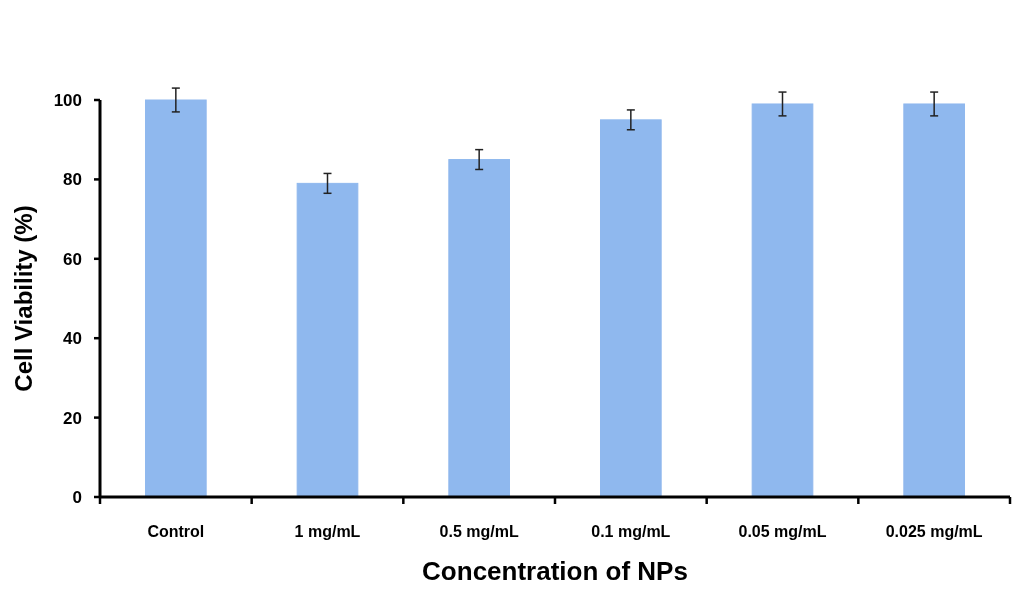  What do you see at coordinates (934, 531) in the screenshot?
I see `x-tick-label: 0.025 mg/mL` at bounding box center [934, 531].